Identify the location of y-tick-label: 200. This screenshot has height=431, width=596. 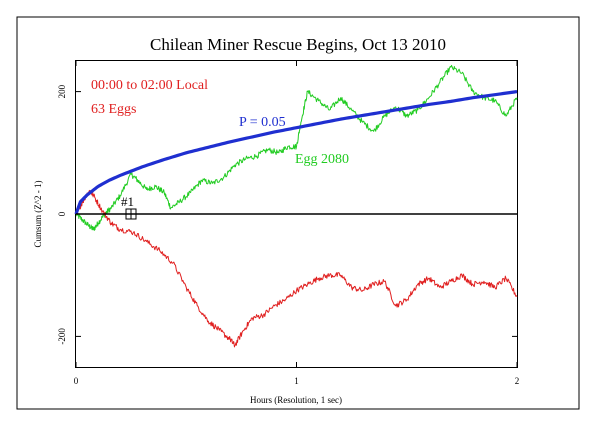
(62, 91).